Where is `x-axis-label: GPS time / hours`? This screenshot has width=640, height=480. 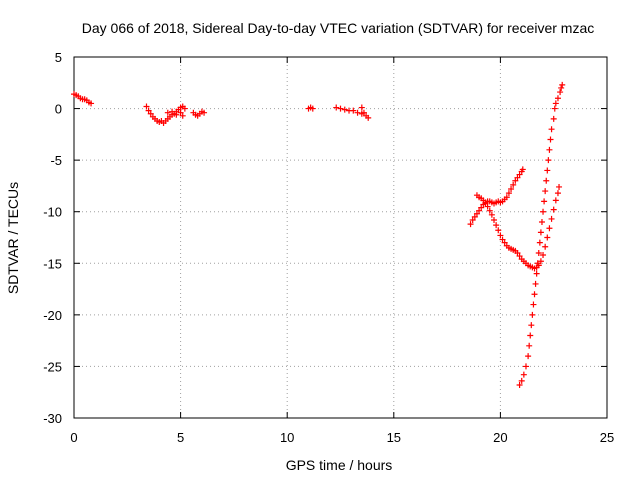
x-axis-label: GPS time / hours is located at coordinates (339, 465).